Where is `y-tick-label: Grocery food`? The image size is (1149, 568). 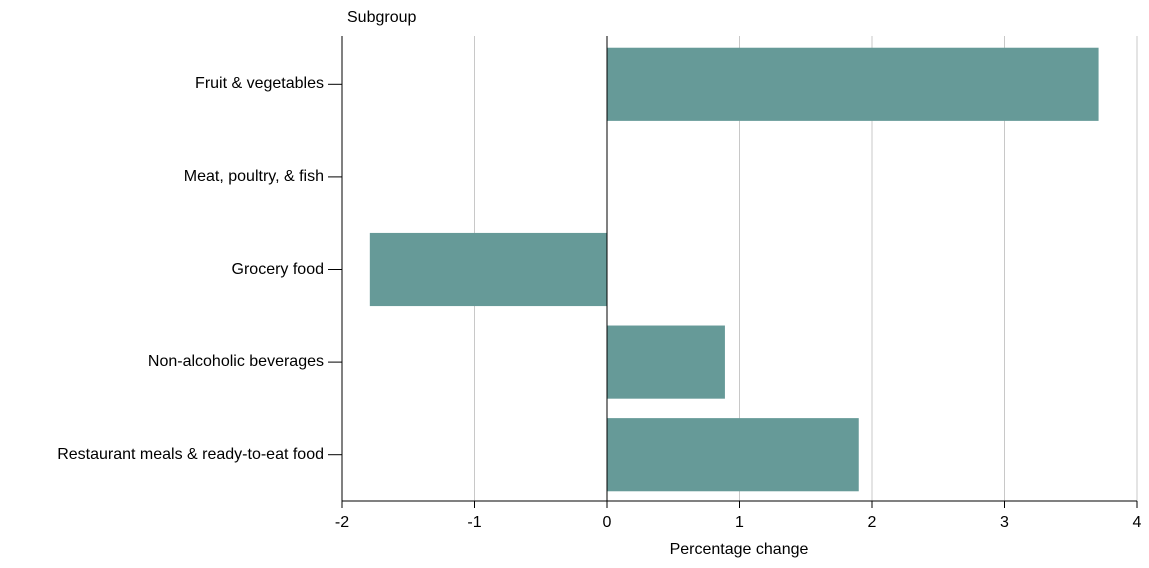 y-tick-label: Grocery food is located at coordinates (277, 269).